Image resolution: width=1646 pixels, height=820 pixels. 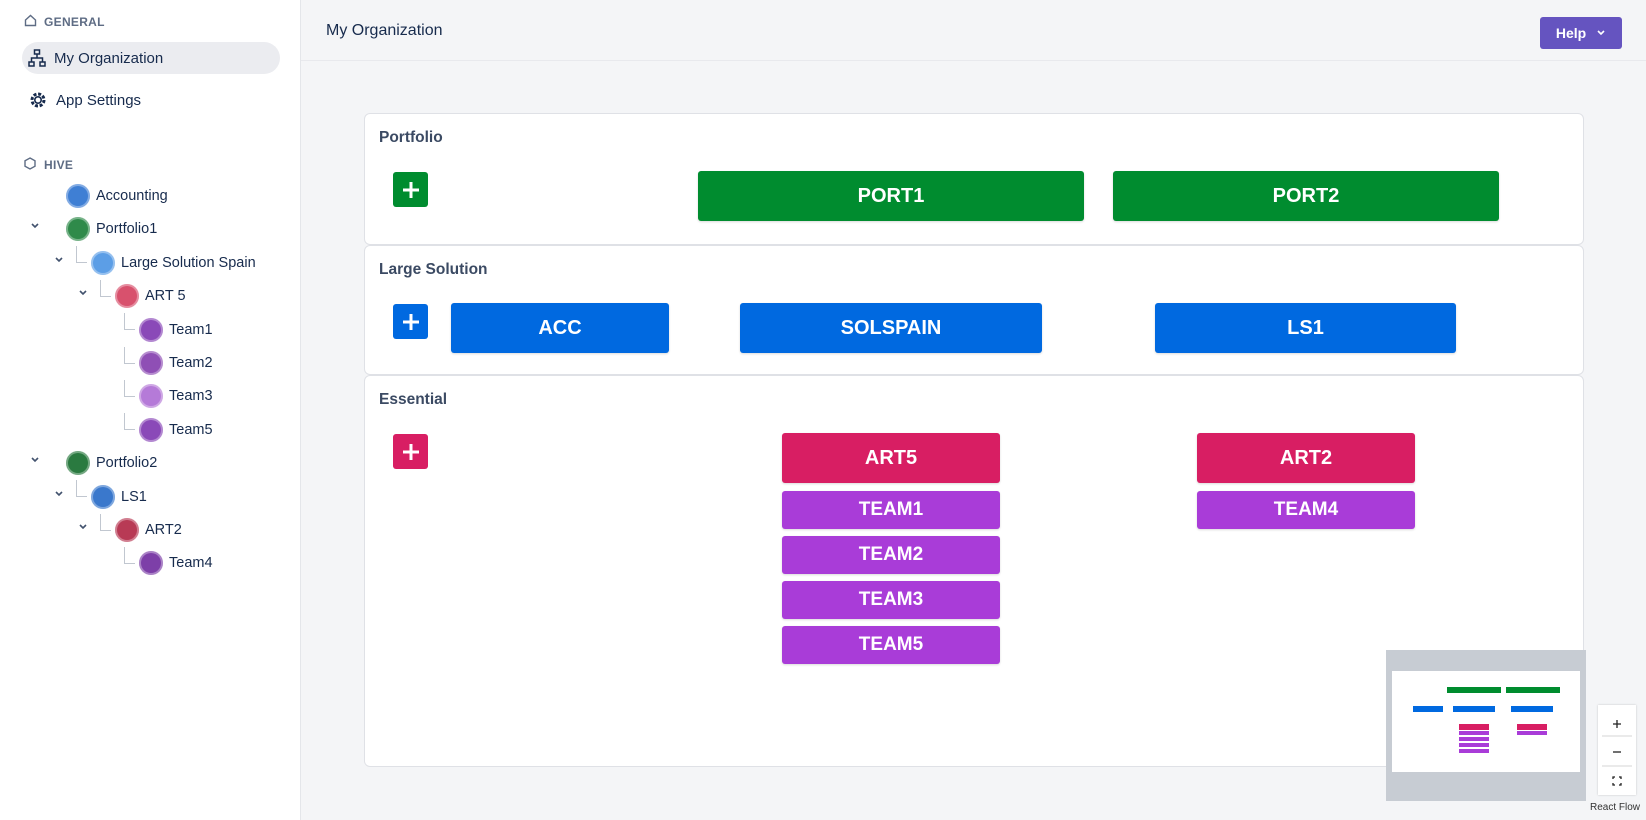 What do you see at coordinates (141, 528) in the screenshot?
I see `tree-item: ART2` at bounding box center [141, 528].